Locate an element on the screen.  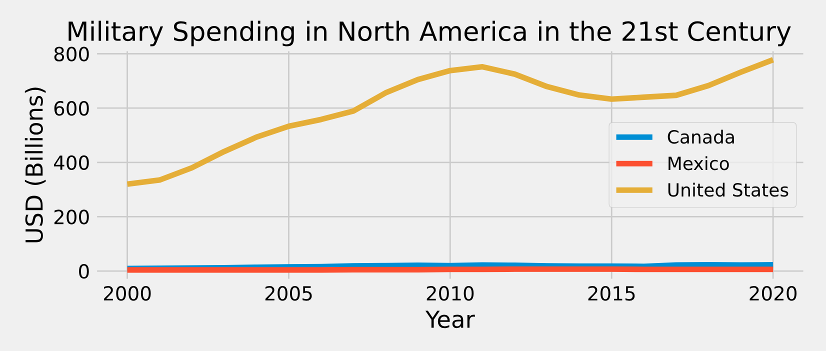
x-tick-label: 2005 is located at coordinates (288, 293).